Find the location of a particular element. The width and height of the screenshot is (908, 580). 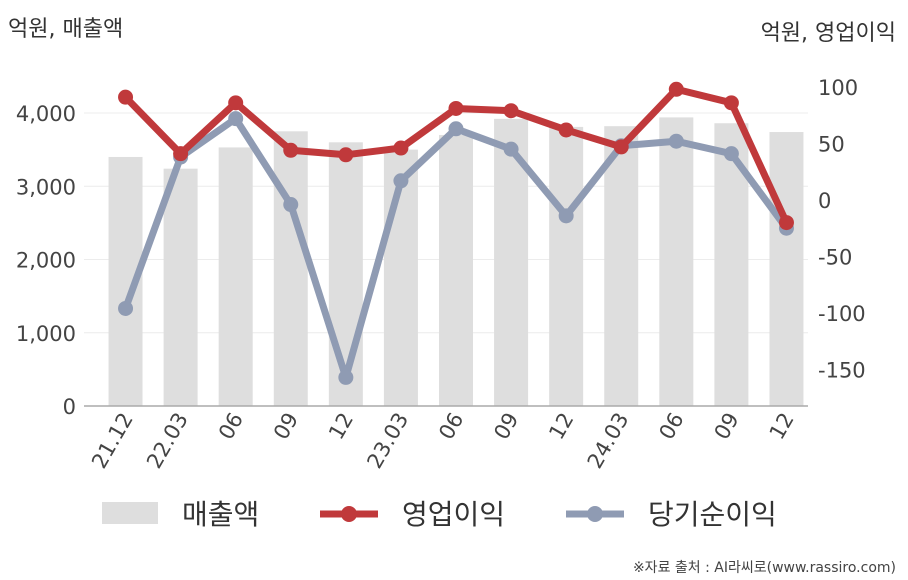

left-axis-title: 억원, 매출액 is located at coordinates (65, 29).